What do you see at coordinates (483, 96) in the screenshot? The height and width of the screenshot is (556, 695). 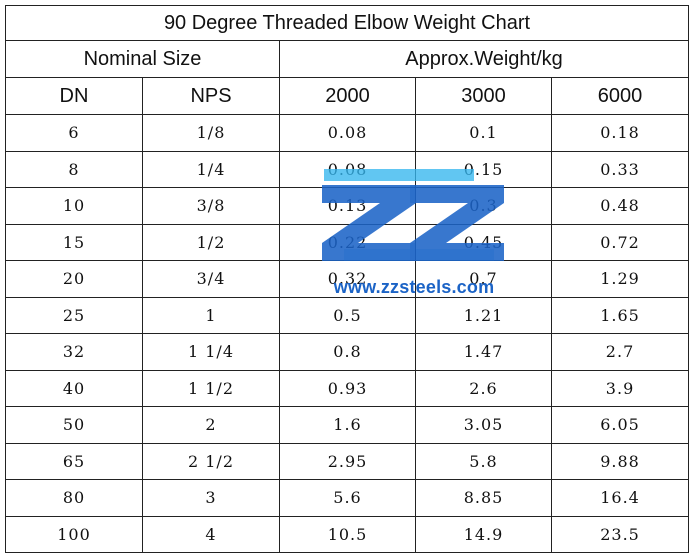 I see `header-class-3000: 3000` at bounding box center [483, 96].